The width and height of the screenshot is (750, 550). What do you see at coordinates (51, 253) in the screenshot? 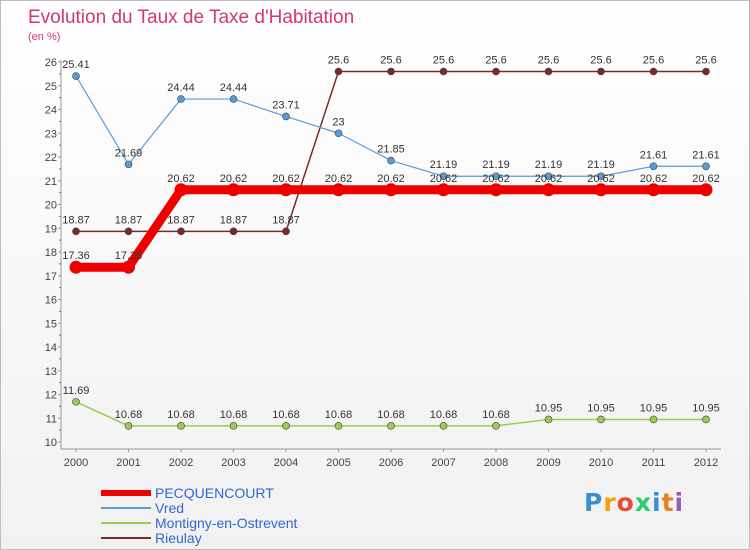
I see `y-tick-label: 18` at bounding box center [51, 253].